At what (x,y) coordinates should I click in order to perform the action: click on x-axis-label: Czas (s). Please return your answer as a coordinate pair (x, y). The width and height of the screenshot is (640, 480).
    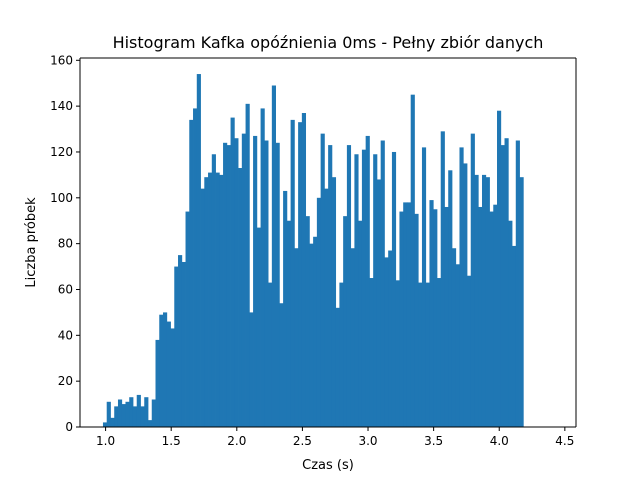
    Looking at the image, I should click on (328, 465).